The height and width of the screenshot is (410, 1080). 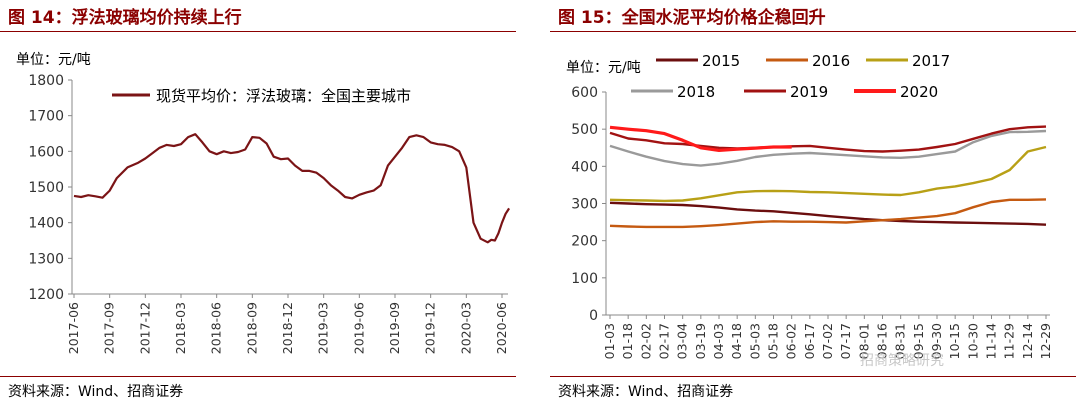 What do you see at coordinates (323, 328) in the screenshot?
I see `x-tick-label: 2019-03` at bounding box center [323, 328].